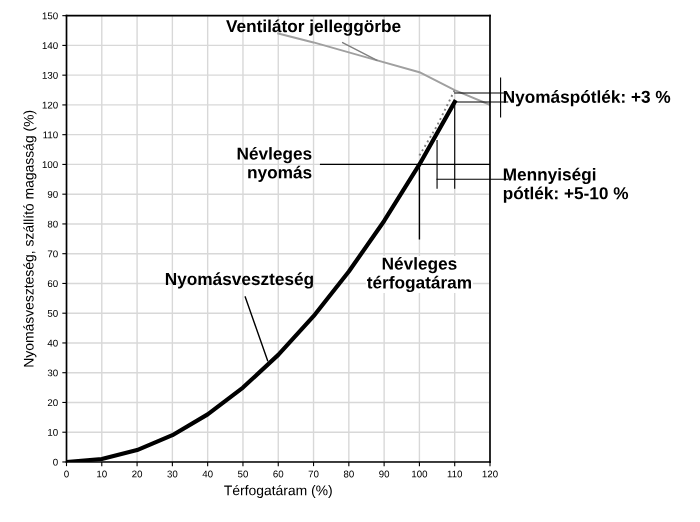 The height and width of the screenshot is (522, 700). I want to click on text: Nyomáspótlék: +3 %, so click(587, 98).